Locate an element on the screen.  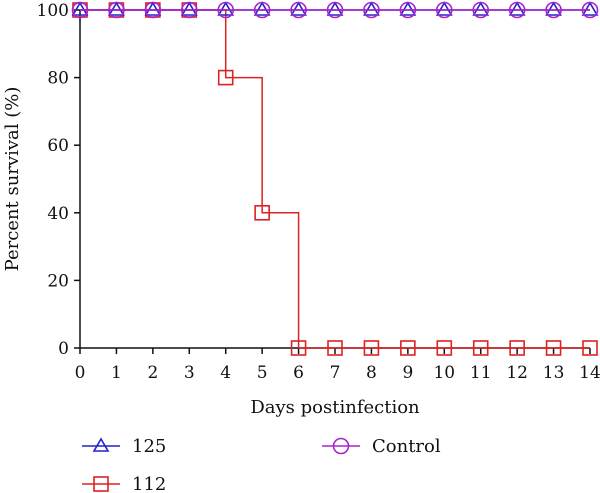
y-tick-label: 80 is located at coordinates (58, 79).